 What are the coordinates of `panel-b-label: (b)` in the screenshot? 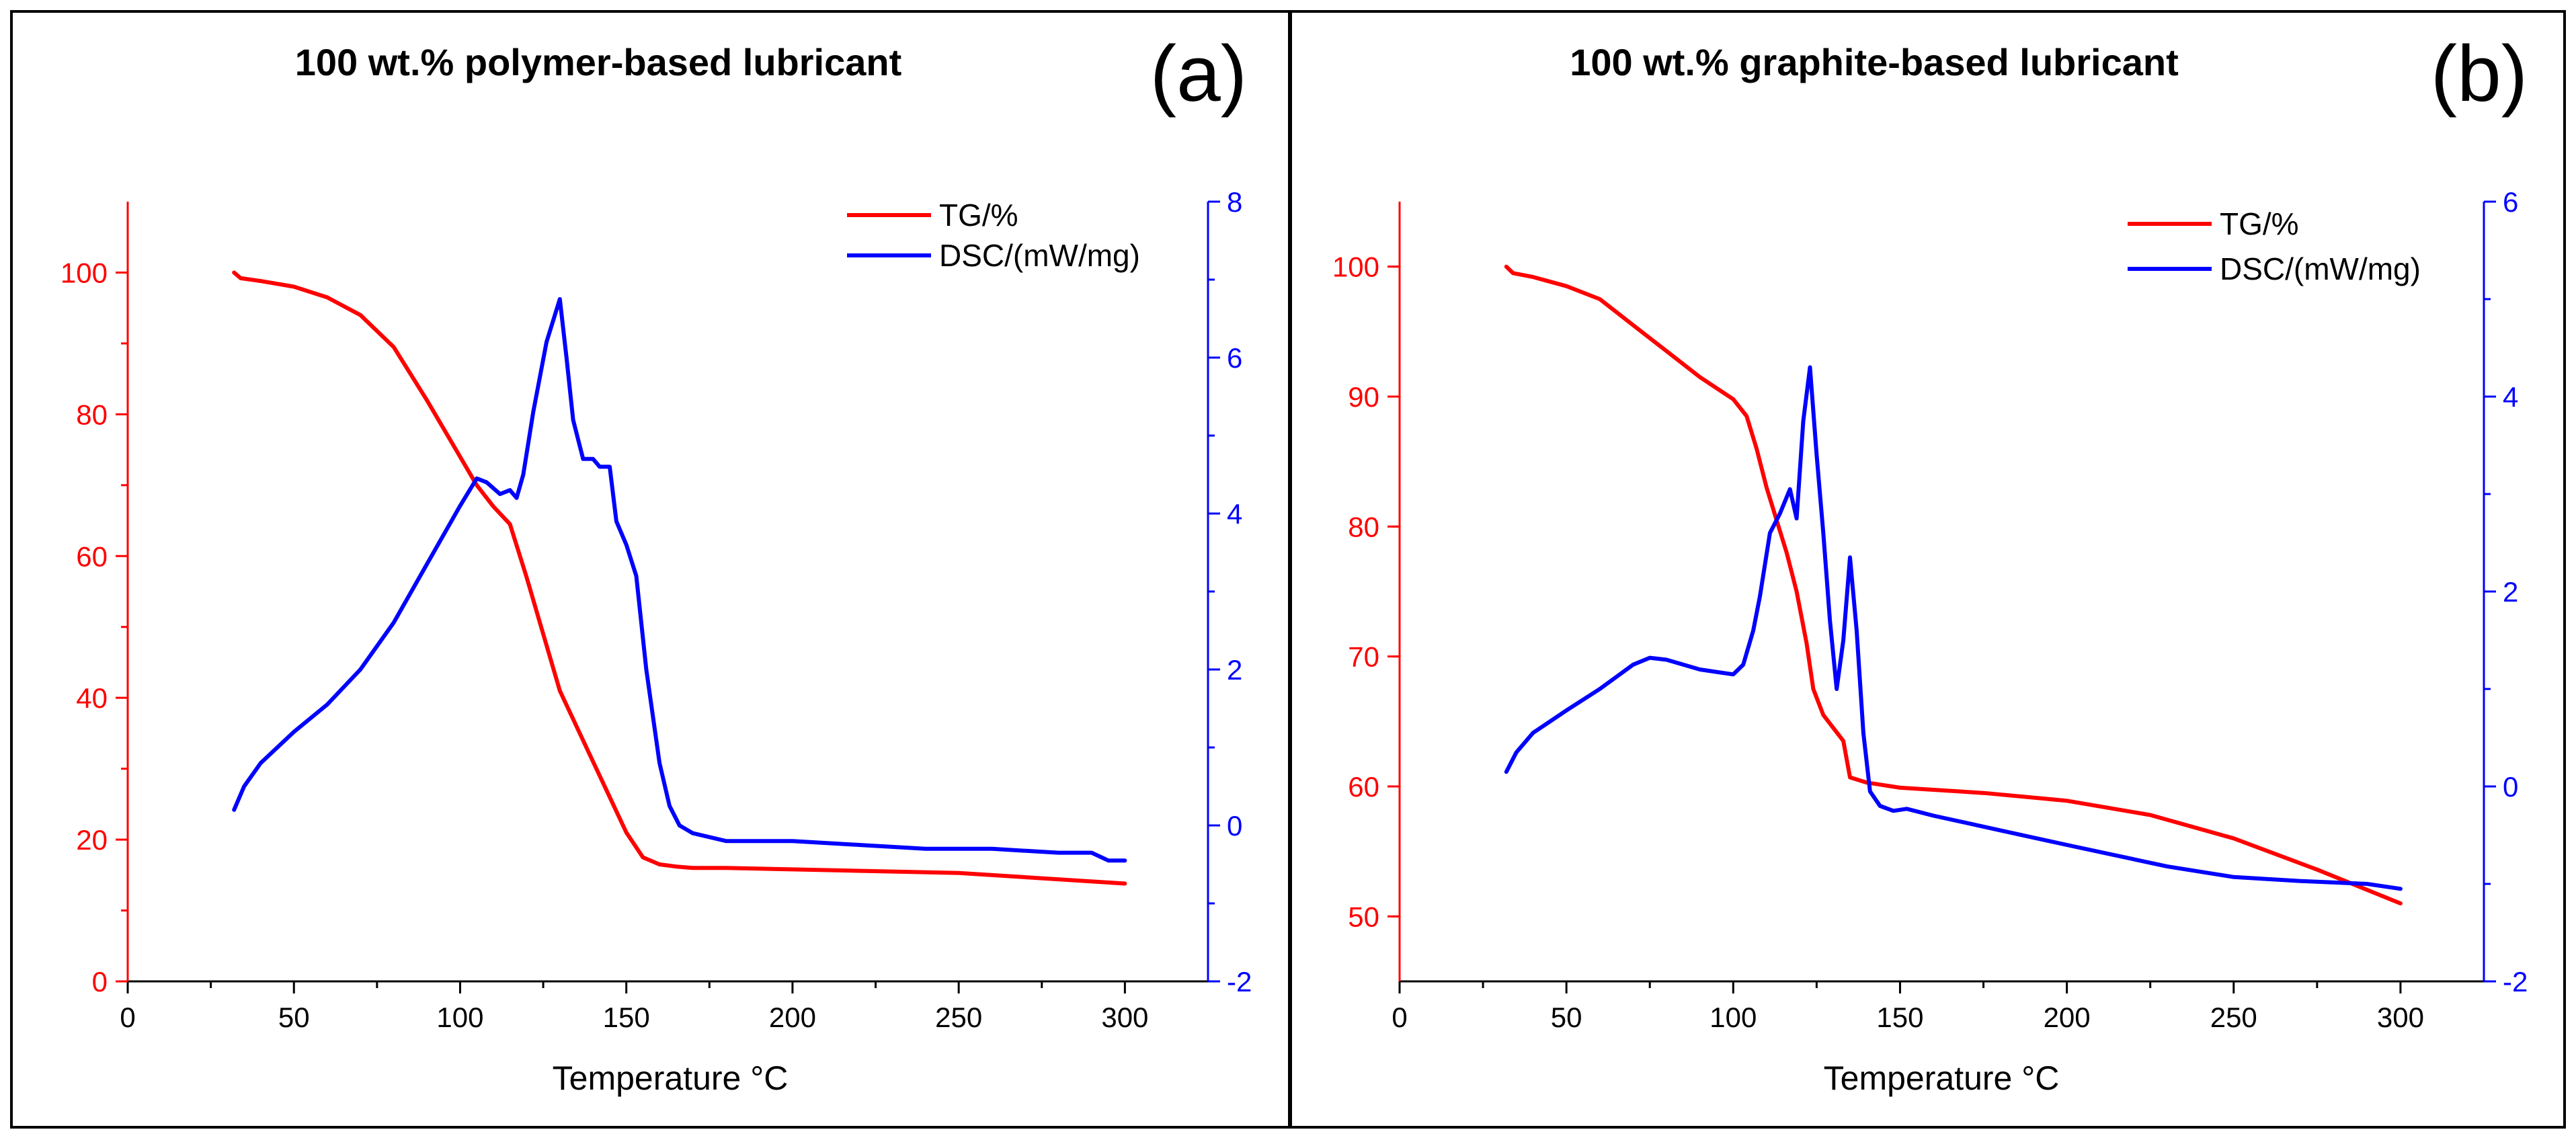 It's located at (2479, 74).